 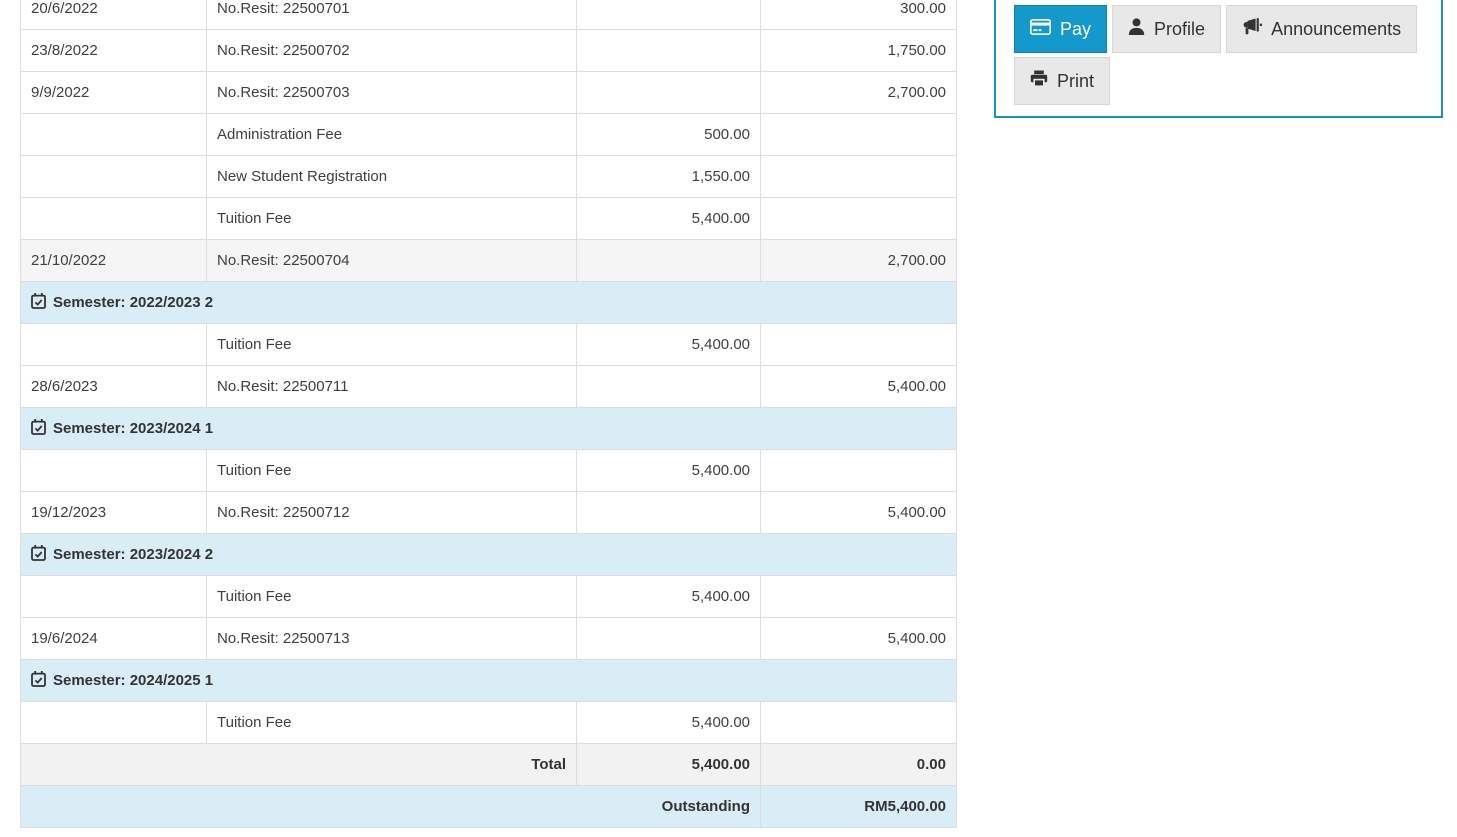 I want to click on table-row: New Student Registration 1,550.00, so click(x=488, y=176).